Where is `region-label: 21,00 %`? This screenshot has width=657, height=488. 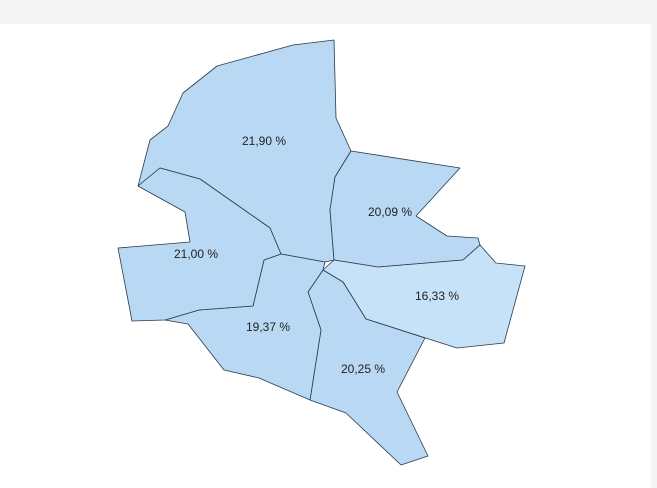 region-label: 21,00 % is located at coordinates (196, 254).